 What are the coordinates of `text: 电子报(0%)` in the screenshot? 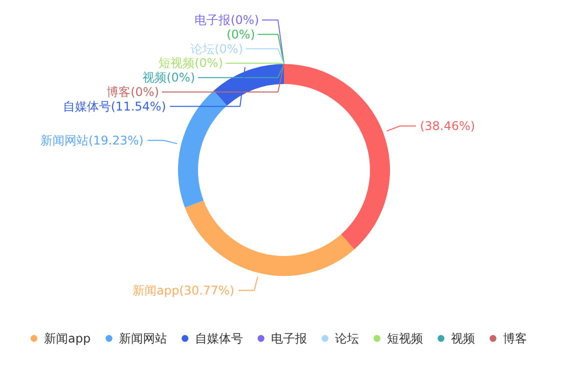 It's located at (226, 20).